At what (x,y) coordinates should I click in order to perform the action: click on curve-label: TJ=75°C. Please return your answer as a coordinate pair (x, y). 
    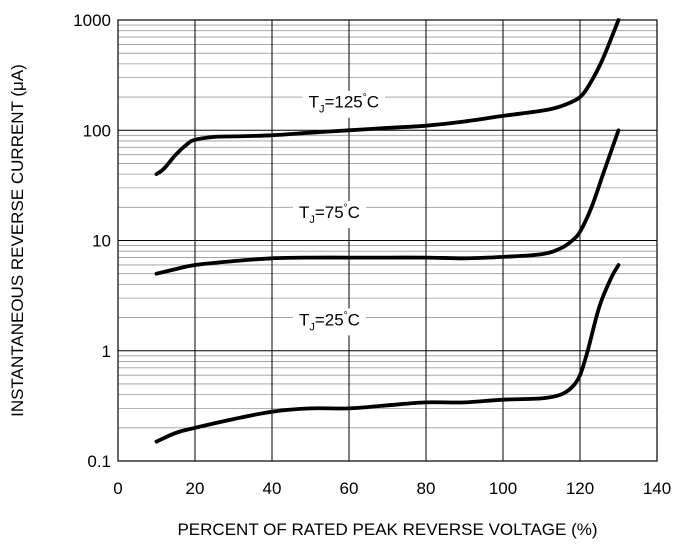
    Looking at the image, I should click on (329, 214).